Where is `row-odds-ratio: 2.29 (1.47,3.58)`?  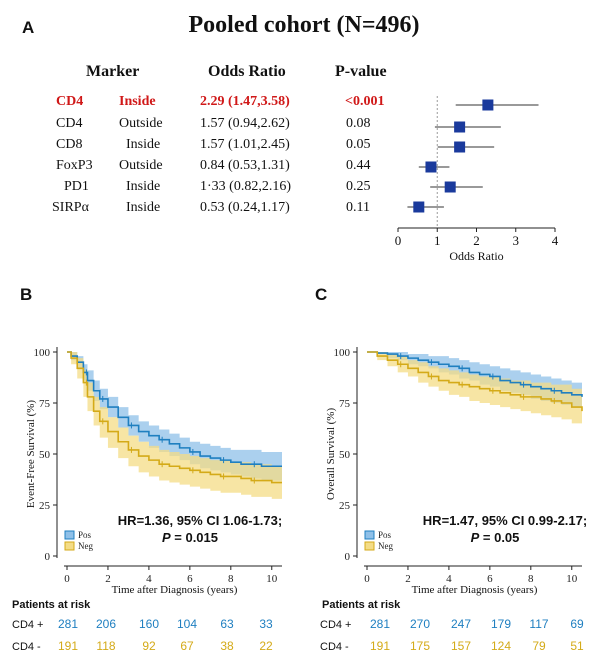
row-odds-ratio: 2.29 (1.47,3.58) is located at coordinates (245, 101).